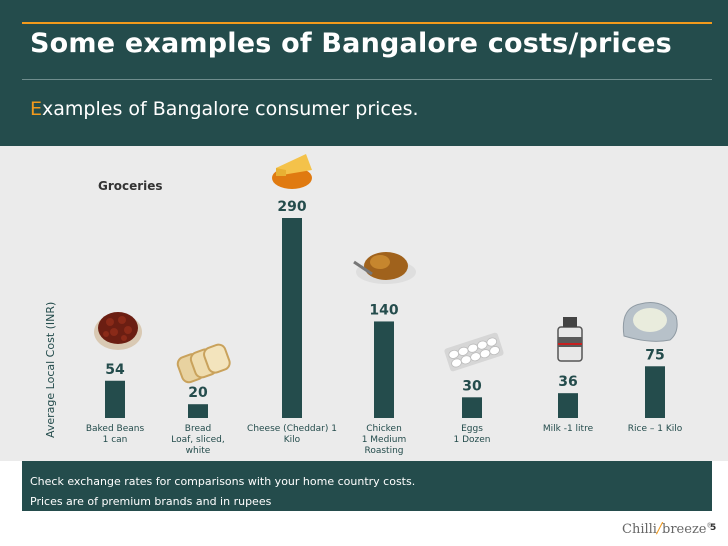 This screenshot has width=728, height=546. What do you see at coordinates (367, 79) in the screenshot?
I see `title-divider` at bounding box center [367, 79].